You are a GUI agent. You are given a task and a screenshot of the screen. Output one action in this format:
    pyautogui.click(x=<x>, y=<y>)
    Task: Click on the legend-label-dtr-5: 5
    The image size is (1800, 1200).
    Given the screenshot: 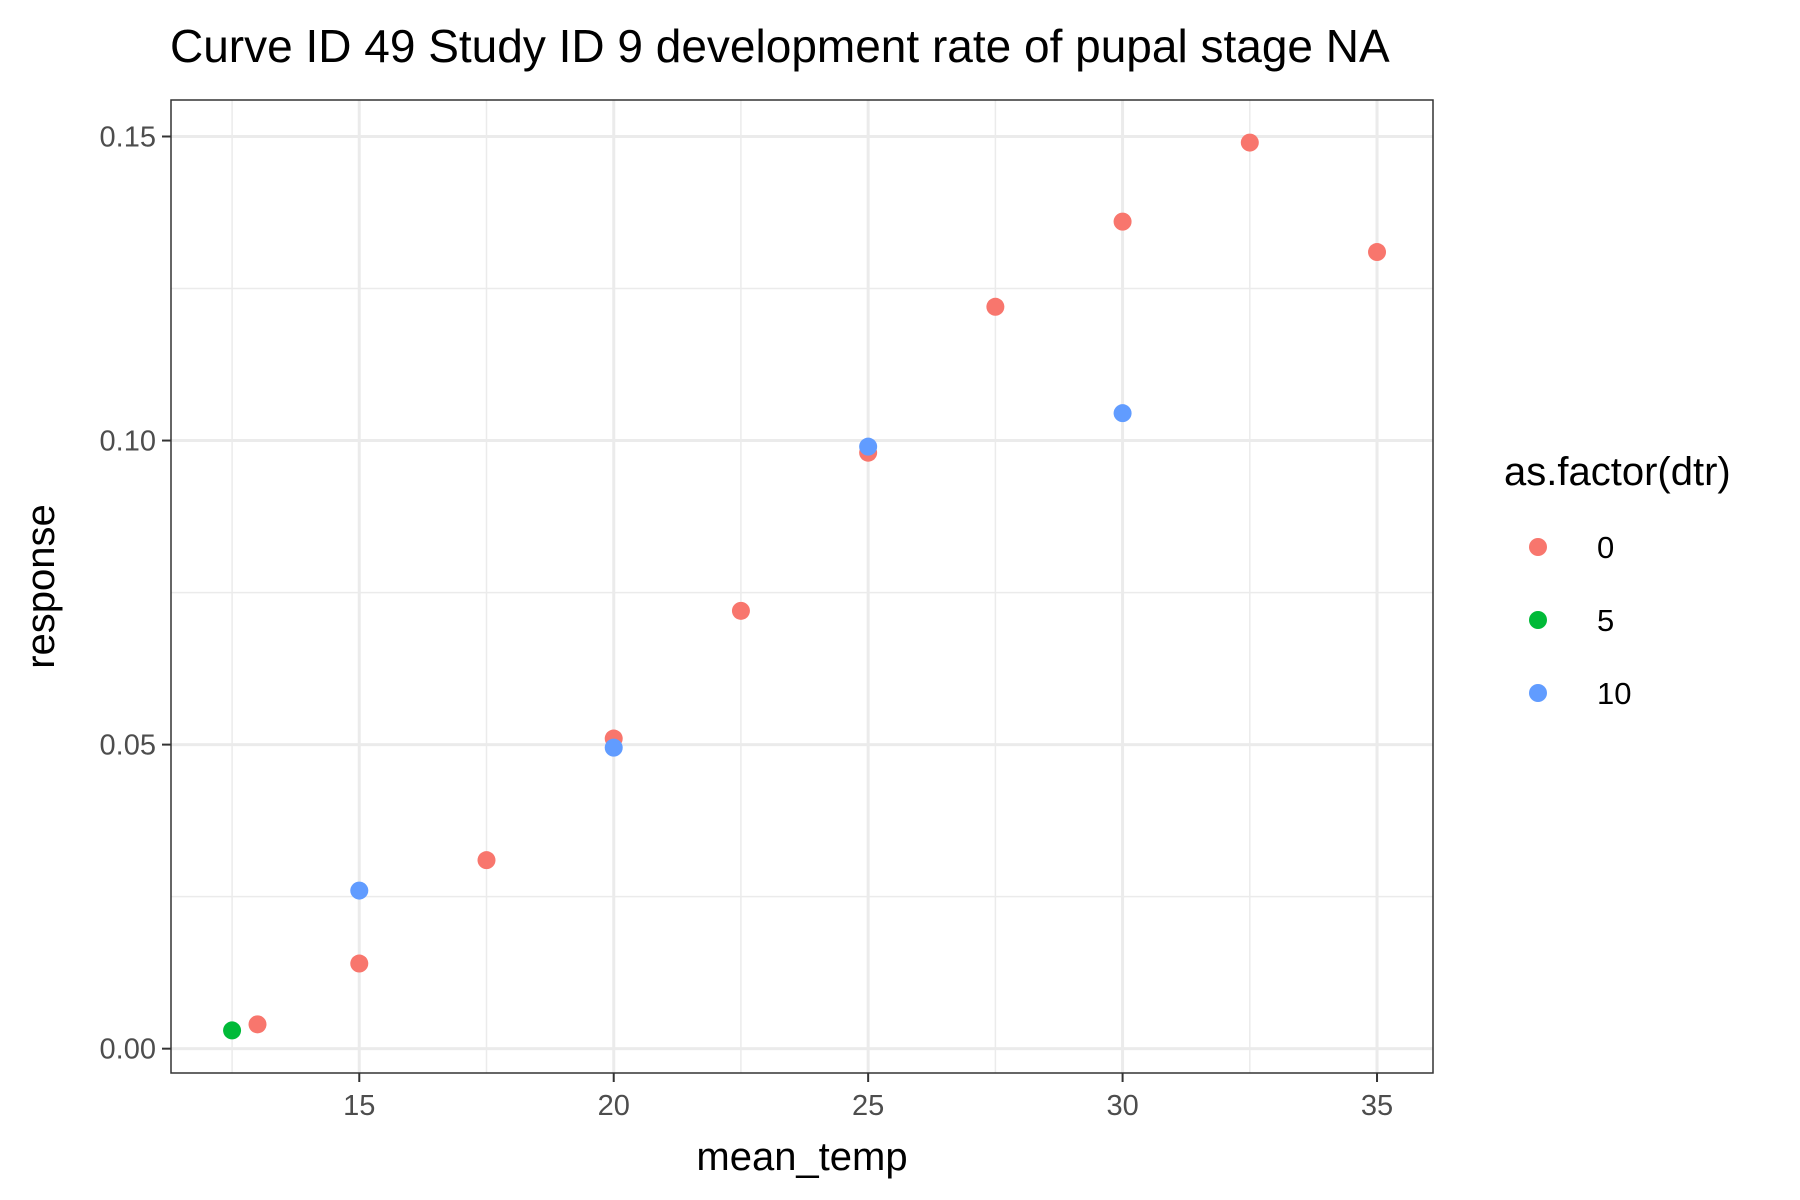 What is the action you would take?
    pyautogui.click(x=1605, y=620)
    